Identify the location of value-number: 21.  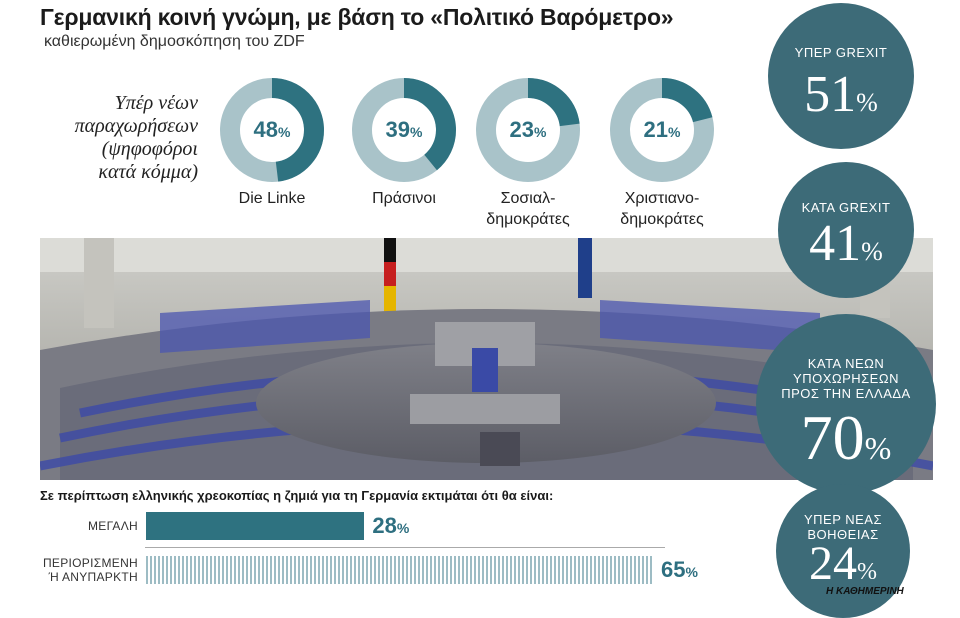
(656, 129).